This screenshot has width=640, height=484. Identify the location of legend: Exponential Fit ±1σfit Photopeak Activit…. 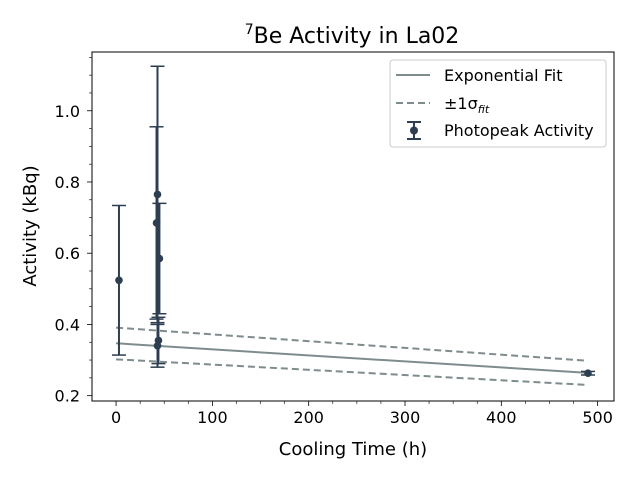
(498, 103).